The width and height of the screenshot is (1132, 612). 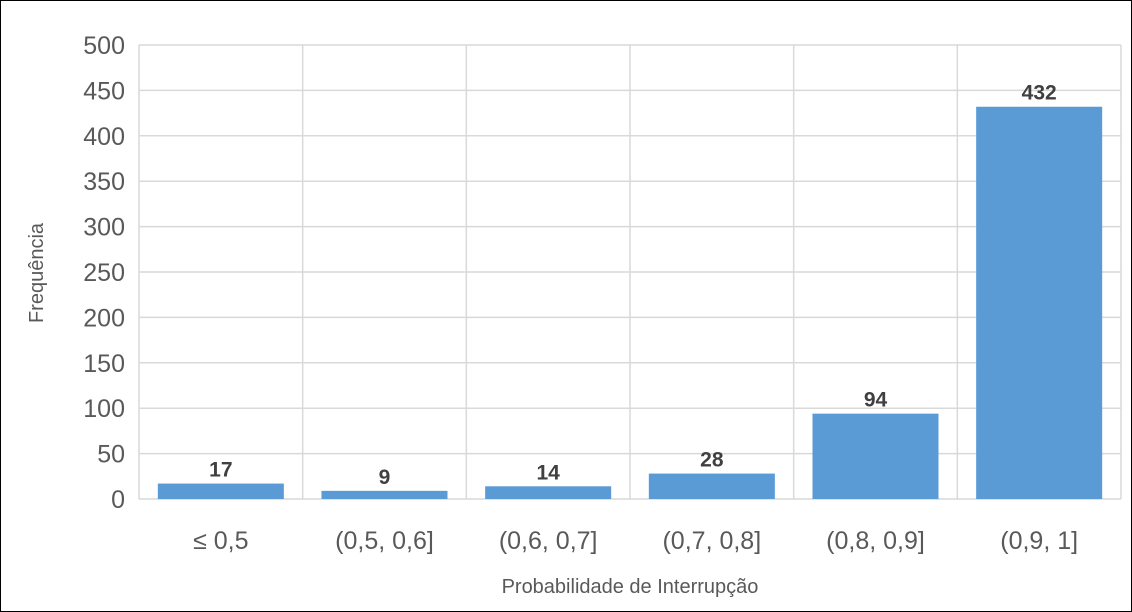 I want to click on data-label: 94, so click(x=876, y=400).